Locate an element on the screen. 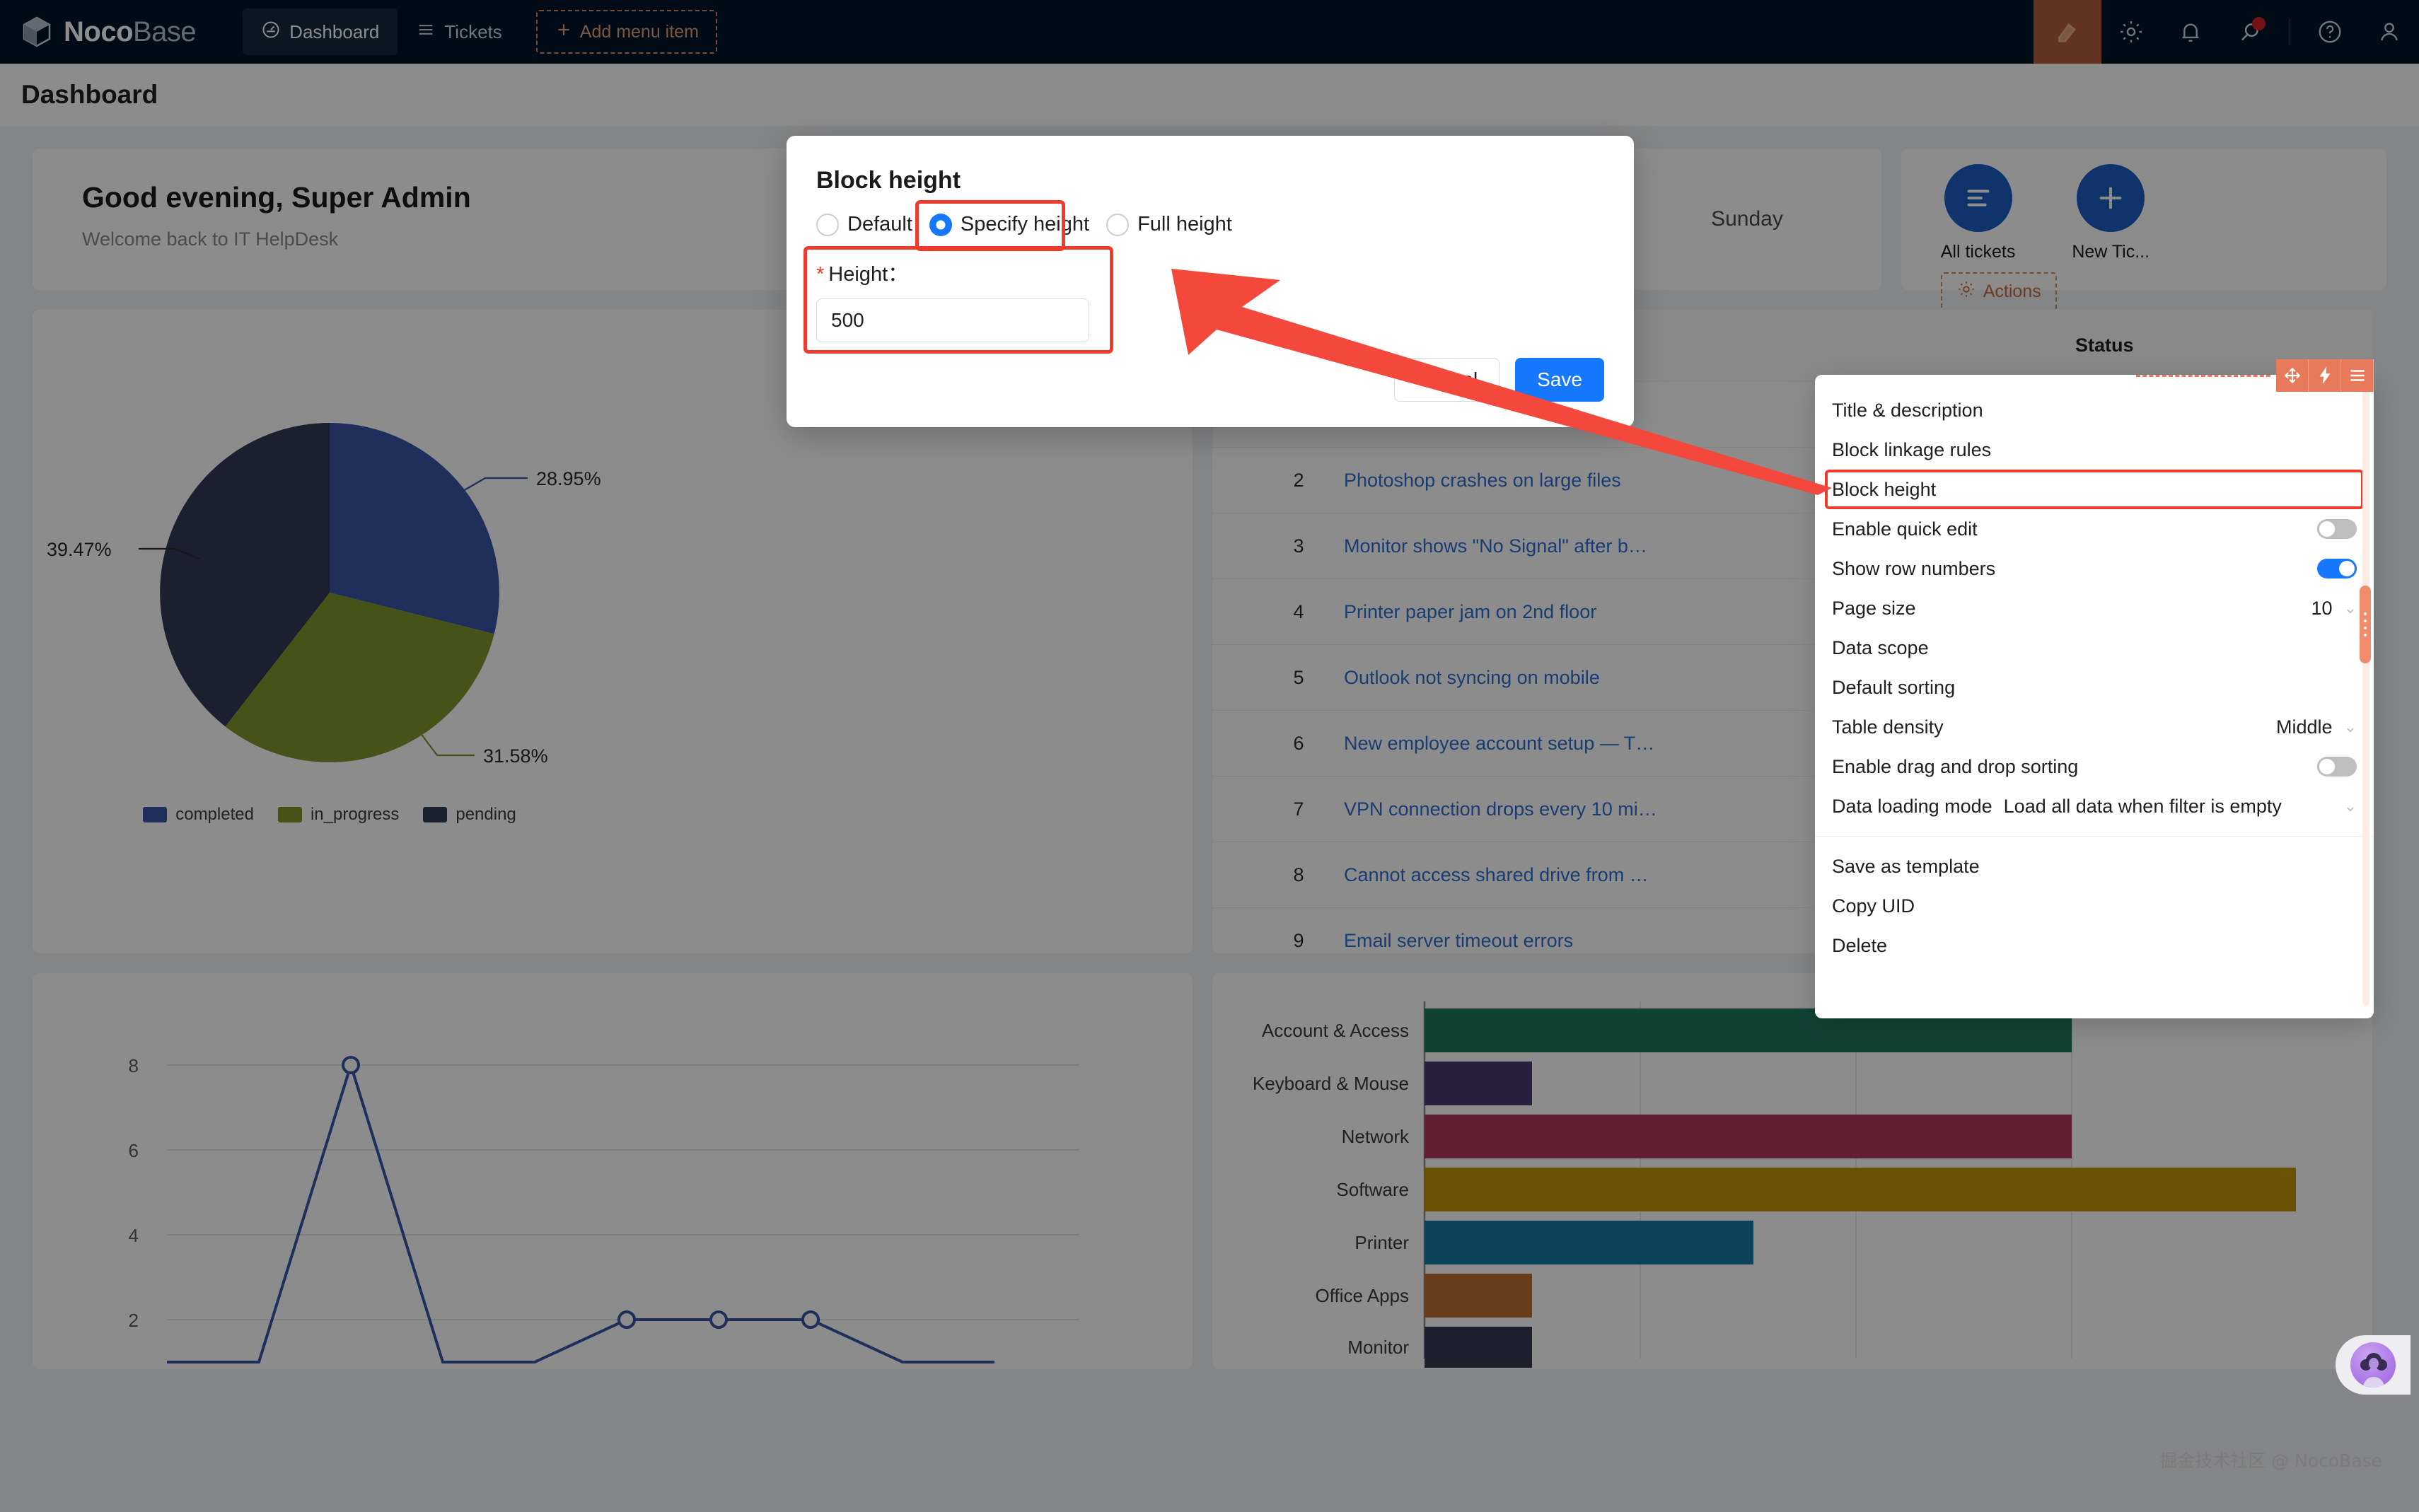  help-circle-icon is located at coordinates (2330, 32).